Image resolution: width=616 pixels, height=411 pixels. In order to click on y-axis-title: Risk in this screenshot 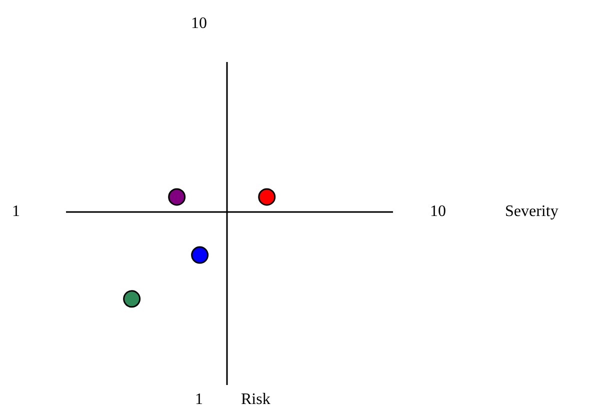, I will do `click(255, 399)`.